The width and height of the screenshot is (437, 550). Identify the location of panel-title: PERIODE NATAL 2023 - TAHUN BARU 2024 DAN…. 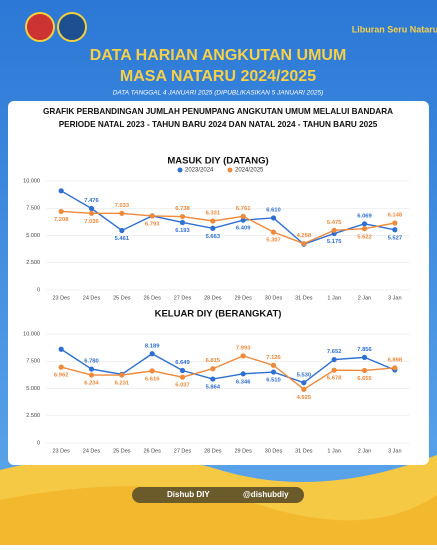
(218, 124).